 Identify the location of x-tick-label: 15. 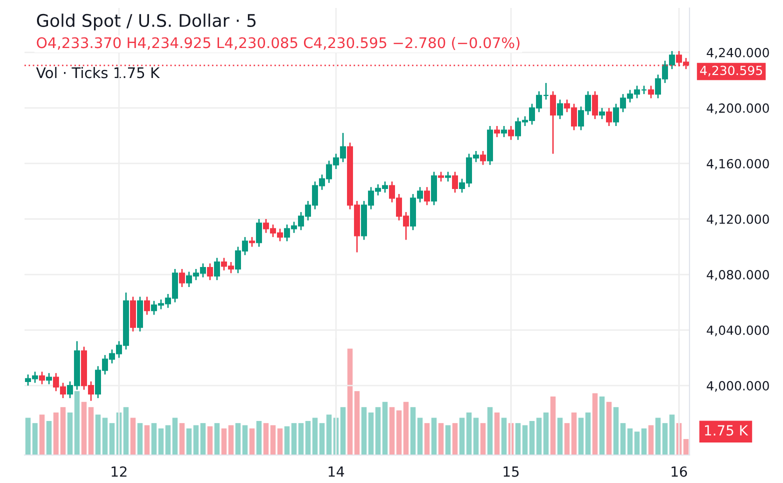
(511, 471).